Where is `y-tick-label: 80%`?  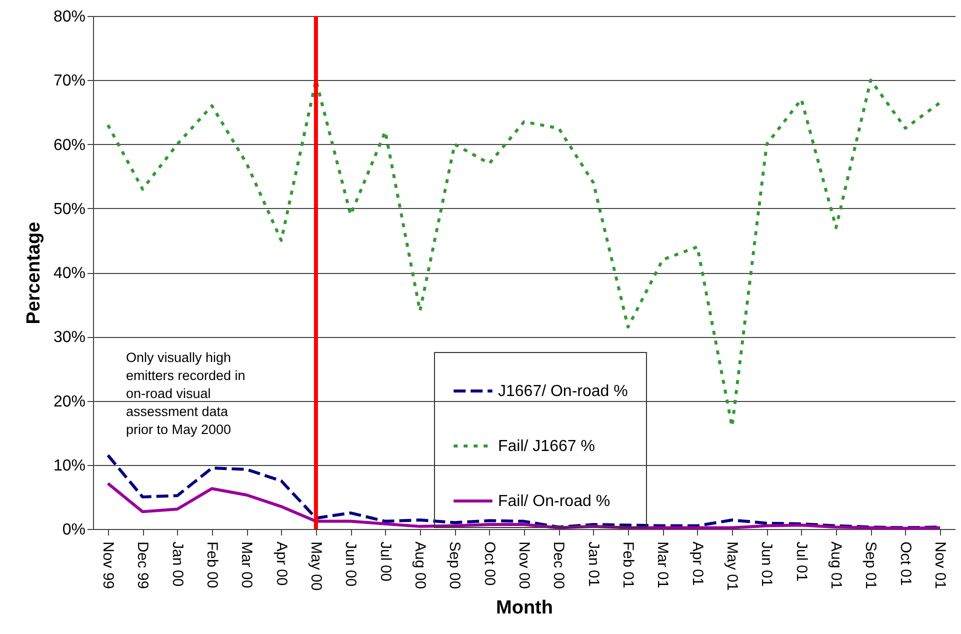 y-tick-label: 80% is located at coordinates (69, 17).